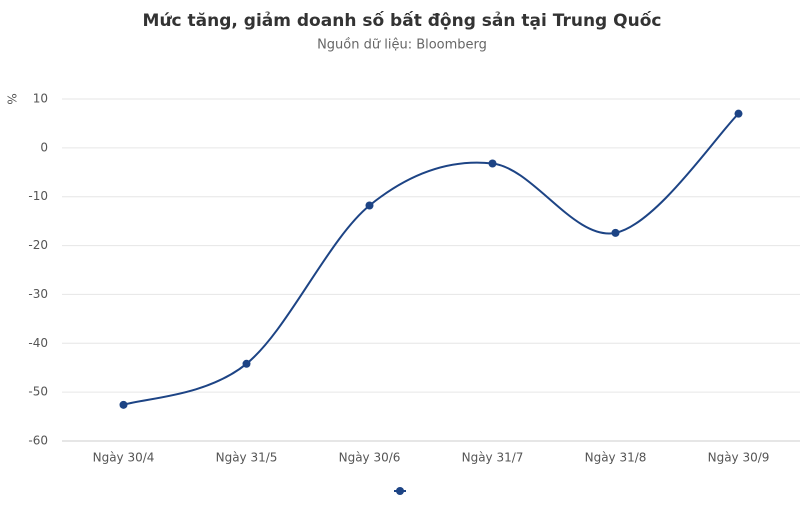 This screenshot has width=807, height=513. I want to click on y-tick-label: -40, so click(38, 343).